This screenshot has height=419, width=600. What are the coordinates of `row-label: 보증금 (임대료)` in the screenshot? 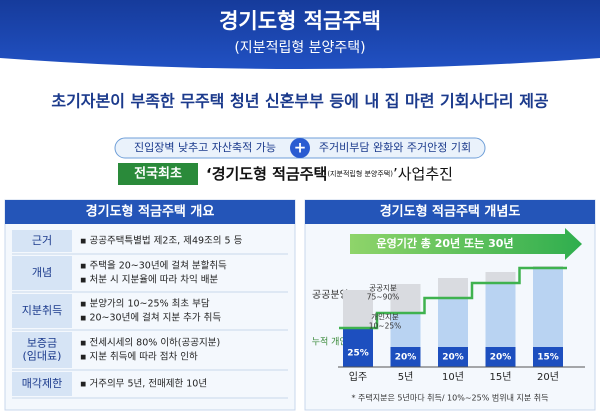 It's located at (42, 350).